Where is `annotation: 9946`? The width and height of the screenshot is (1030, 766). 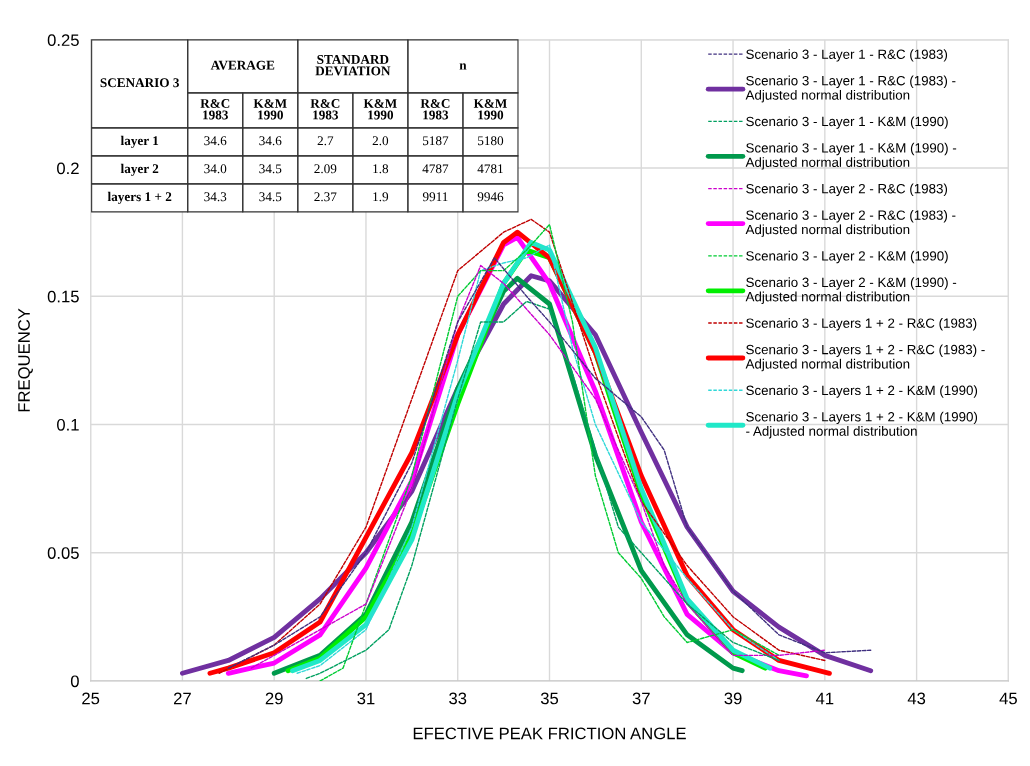 annotation: 9946 is located at coordinates (490, 197).